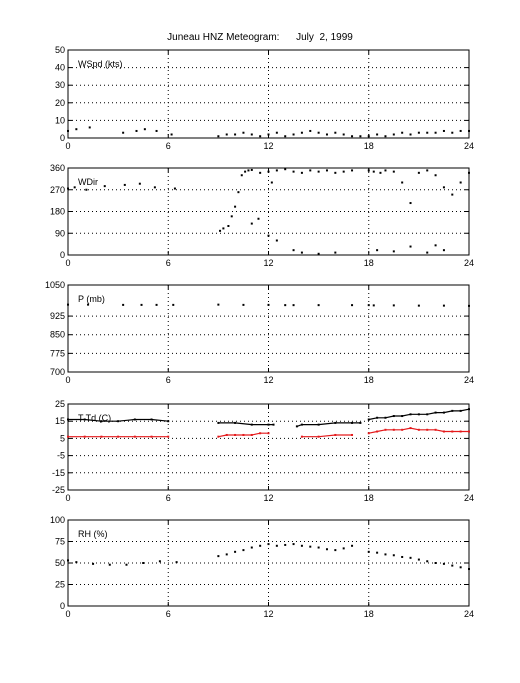 This screenshot has height=683, width=520. What do you see at coordinates (57, 335) in the screenshot?
I see `y-tick-label: 850` at bounding box center [57, 335].